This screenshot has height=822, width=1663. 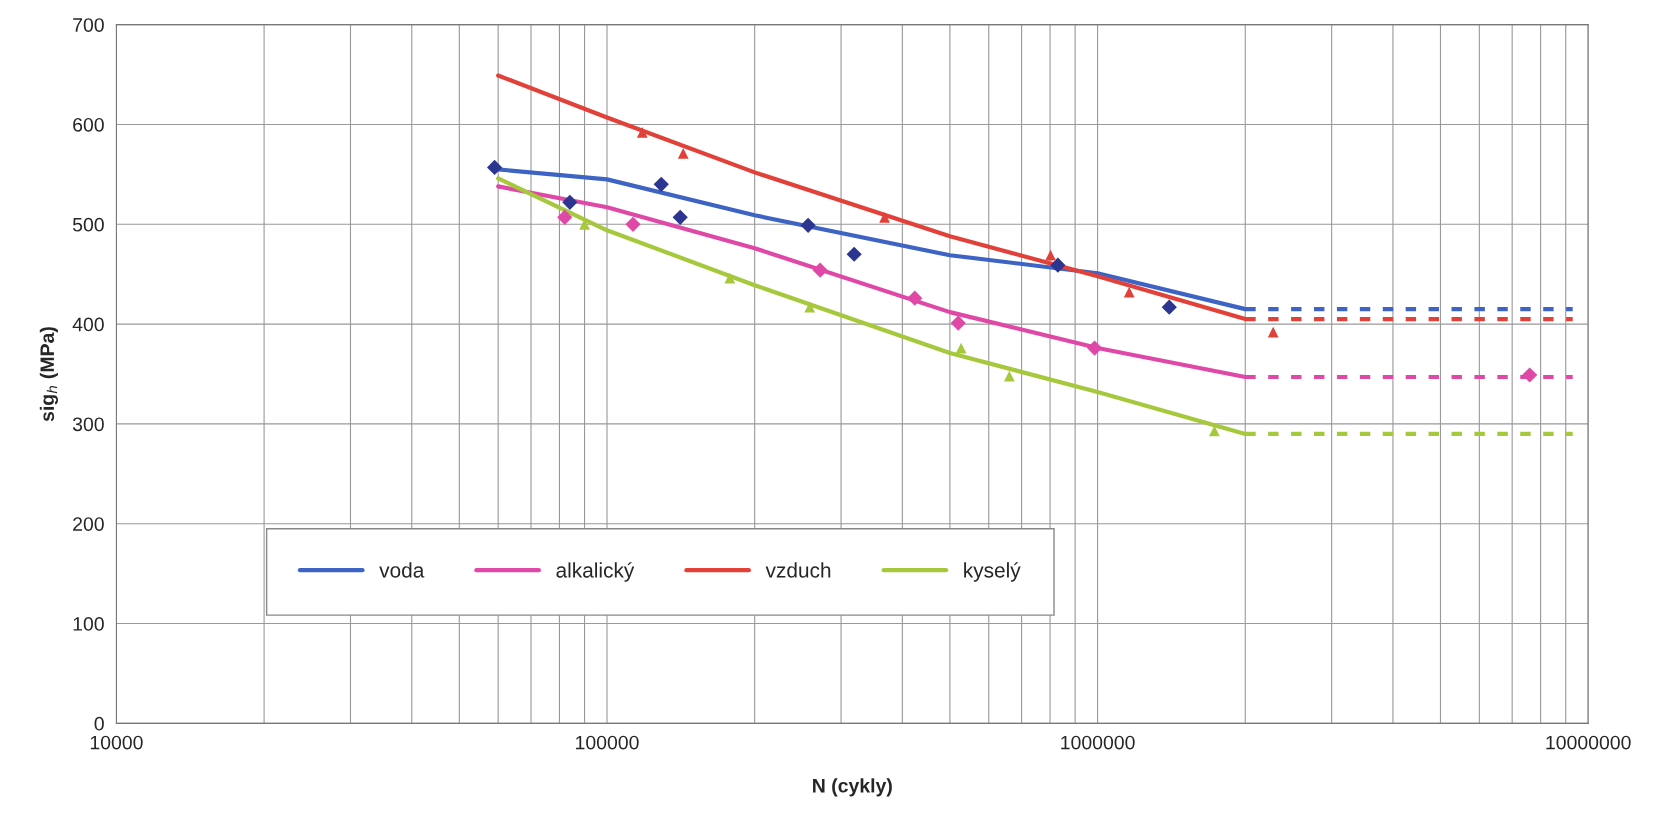 What do you see at coordinates (607, 742) in the screenshot?
I see `x-tick-label: 100000` at bounding box center [607, 742].